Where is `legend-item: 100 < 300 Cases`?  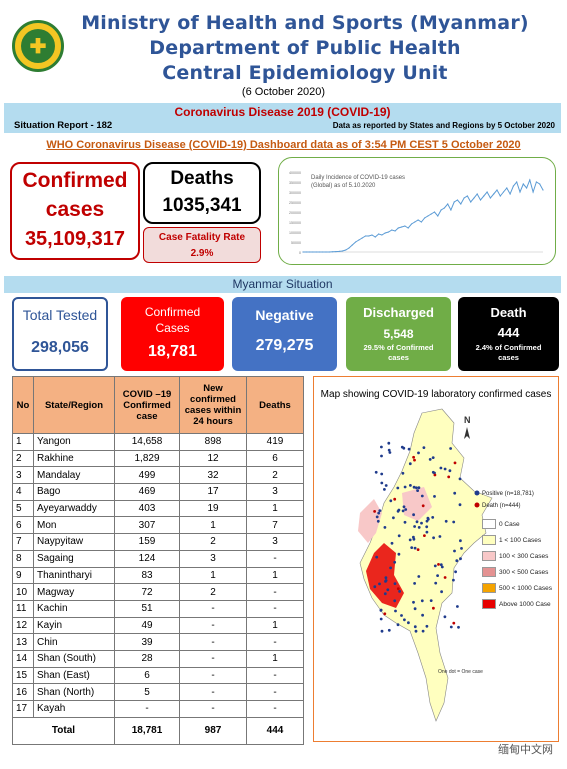 legend-item: 100 < 300 Cases is located at coordinates (515, 556).